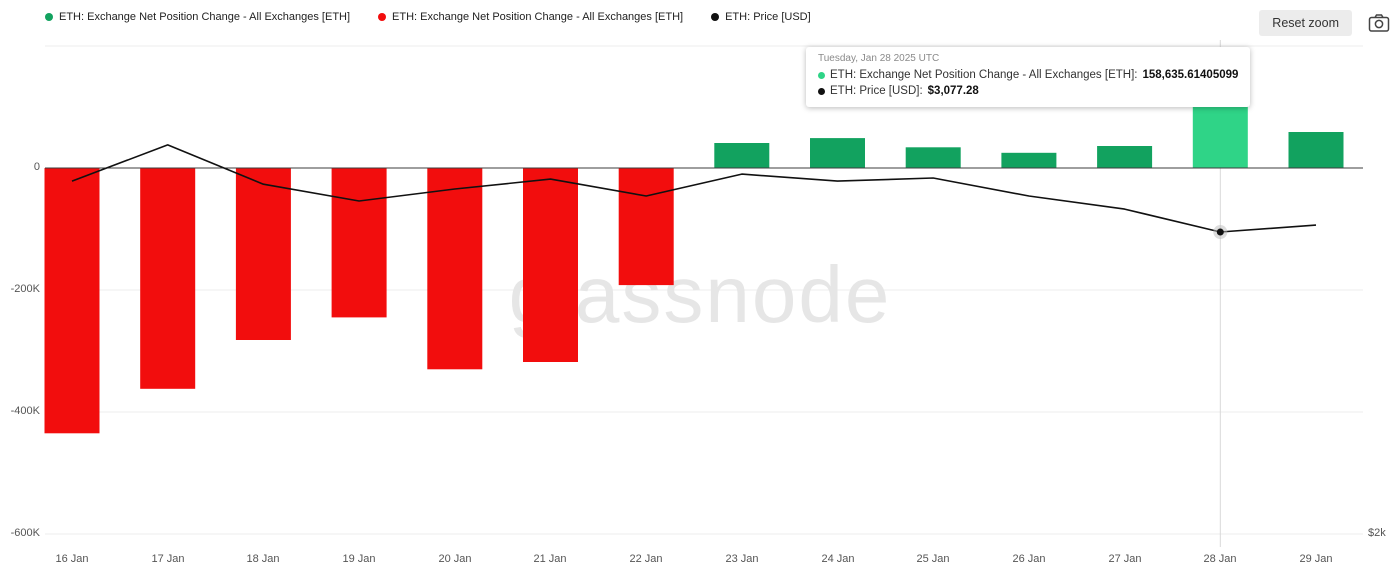 This screenshot has height=580, width=1400. I want to click on toolbar: Reset zoom, so click(1324, 23).